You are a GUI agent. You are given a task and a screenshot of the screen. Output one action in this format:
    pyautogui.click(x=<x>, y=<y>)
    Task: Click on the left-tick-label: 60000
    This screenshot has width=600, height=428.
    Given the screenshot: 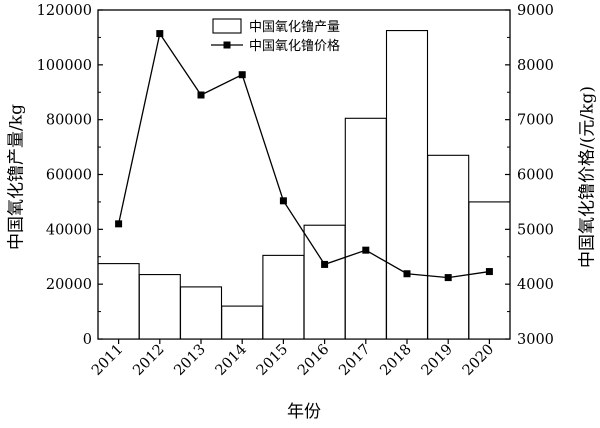 What is the action you would take?
    pyautogui.click(x=69, y=176)
    